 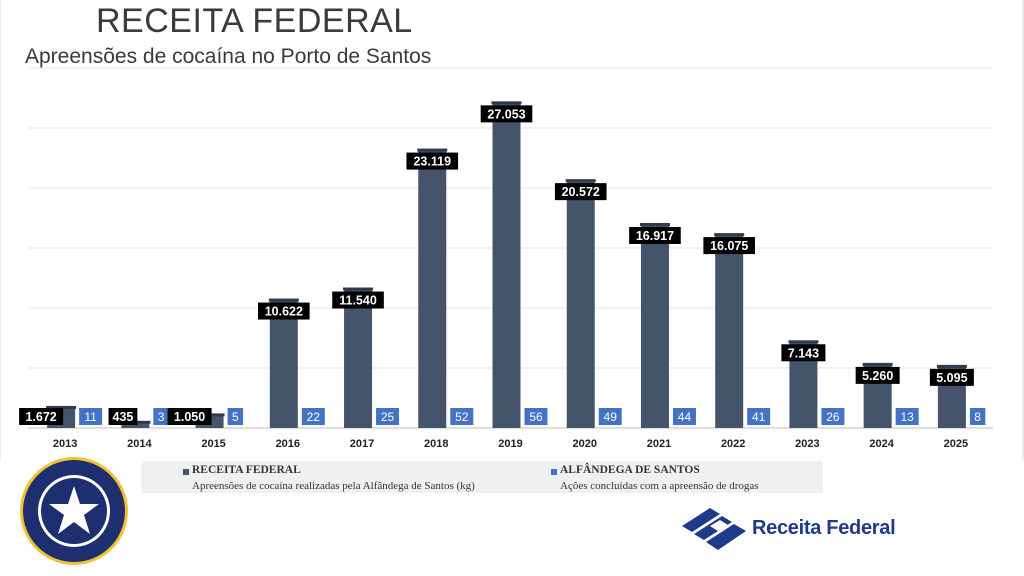 I want to click on legend-name: ALFÂNDEGA DE SANTOS, so click(x=630, y=470).